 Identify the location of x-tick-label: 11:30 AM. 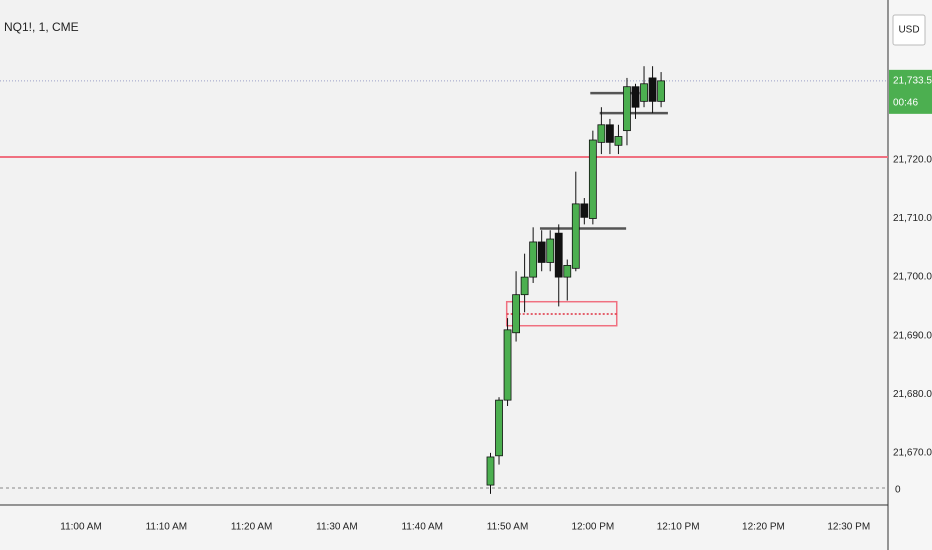
(337, 527).